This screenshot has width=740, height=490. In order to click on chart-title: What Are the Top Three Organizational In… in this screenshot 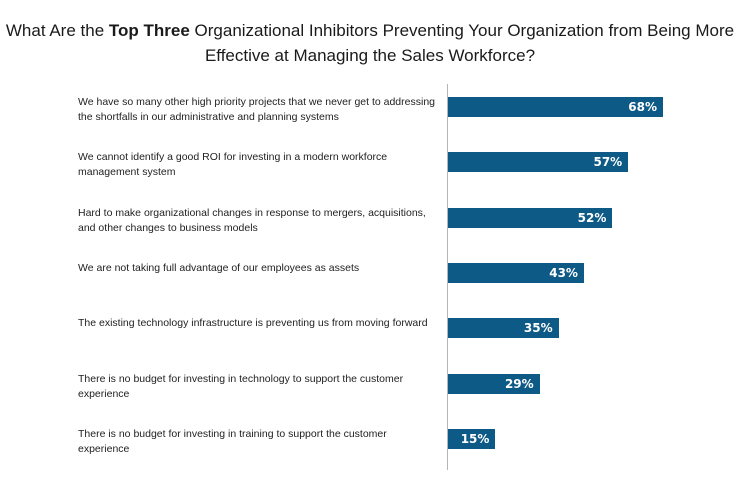, I will do `click(370, 43)`.